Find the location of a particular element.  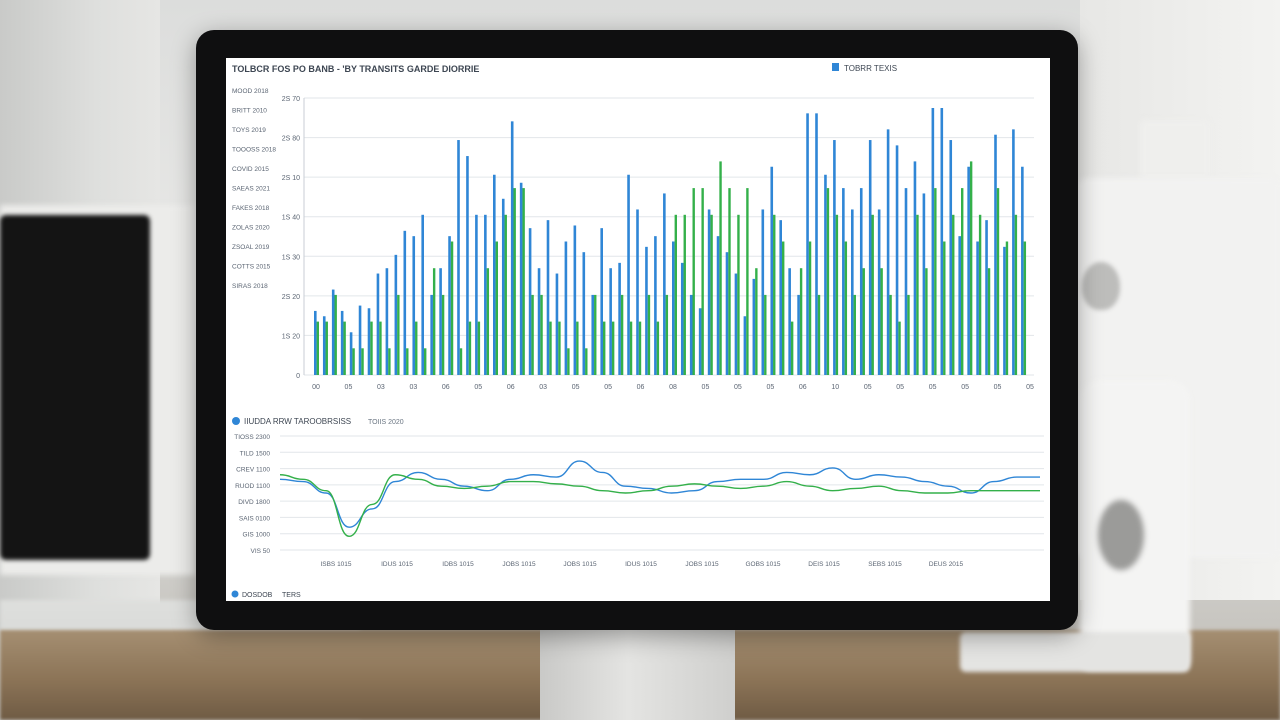

top-left-label: COTTS 2015 is located at coordinates (251, 267).